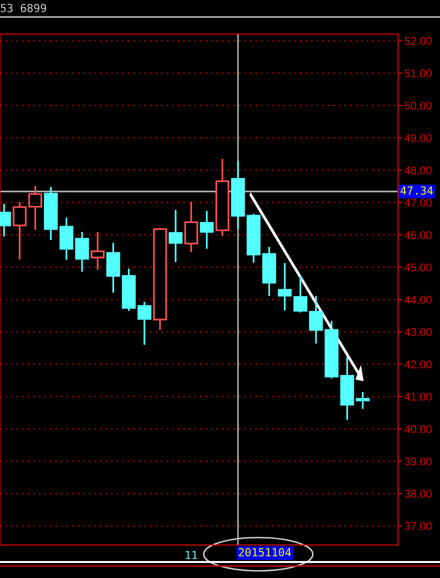  What do you see at coordinates (418, 332) in the screenshot?
I see `y-tick-label: 43.00` at bounding box center [418, 332].